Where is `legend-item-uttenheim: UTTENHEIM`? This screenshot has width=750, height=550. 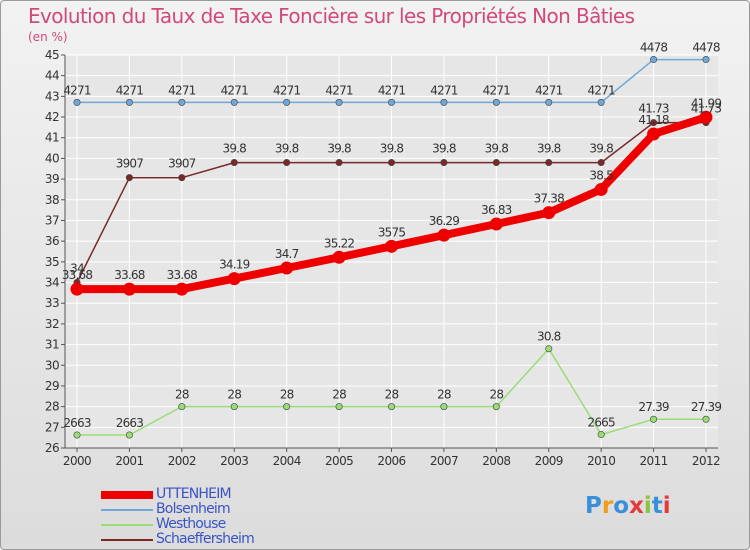
legend-item-uttenheim: UTTENHEIM is located at coordinates (211, 494).